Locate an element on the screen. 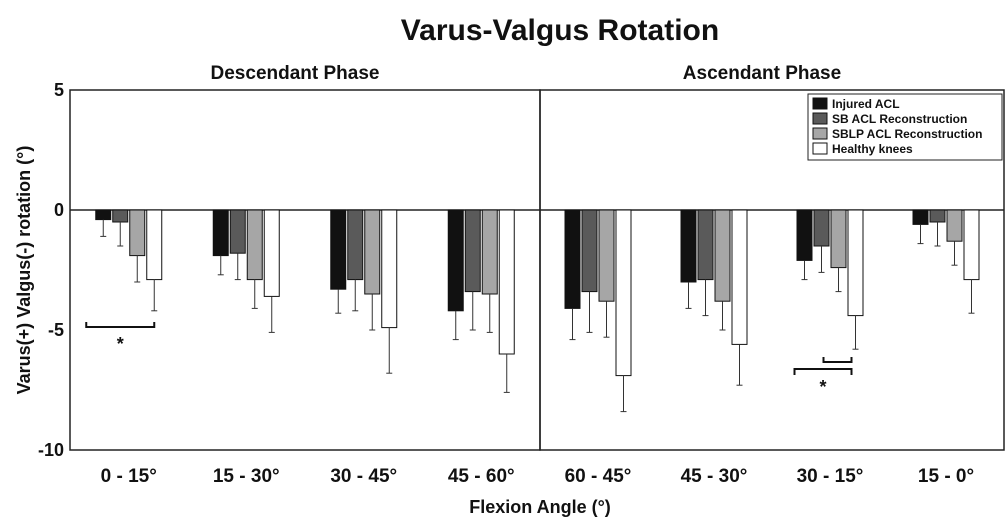  y-tick-label: 5 is located at coordinates (59, 90).